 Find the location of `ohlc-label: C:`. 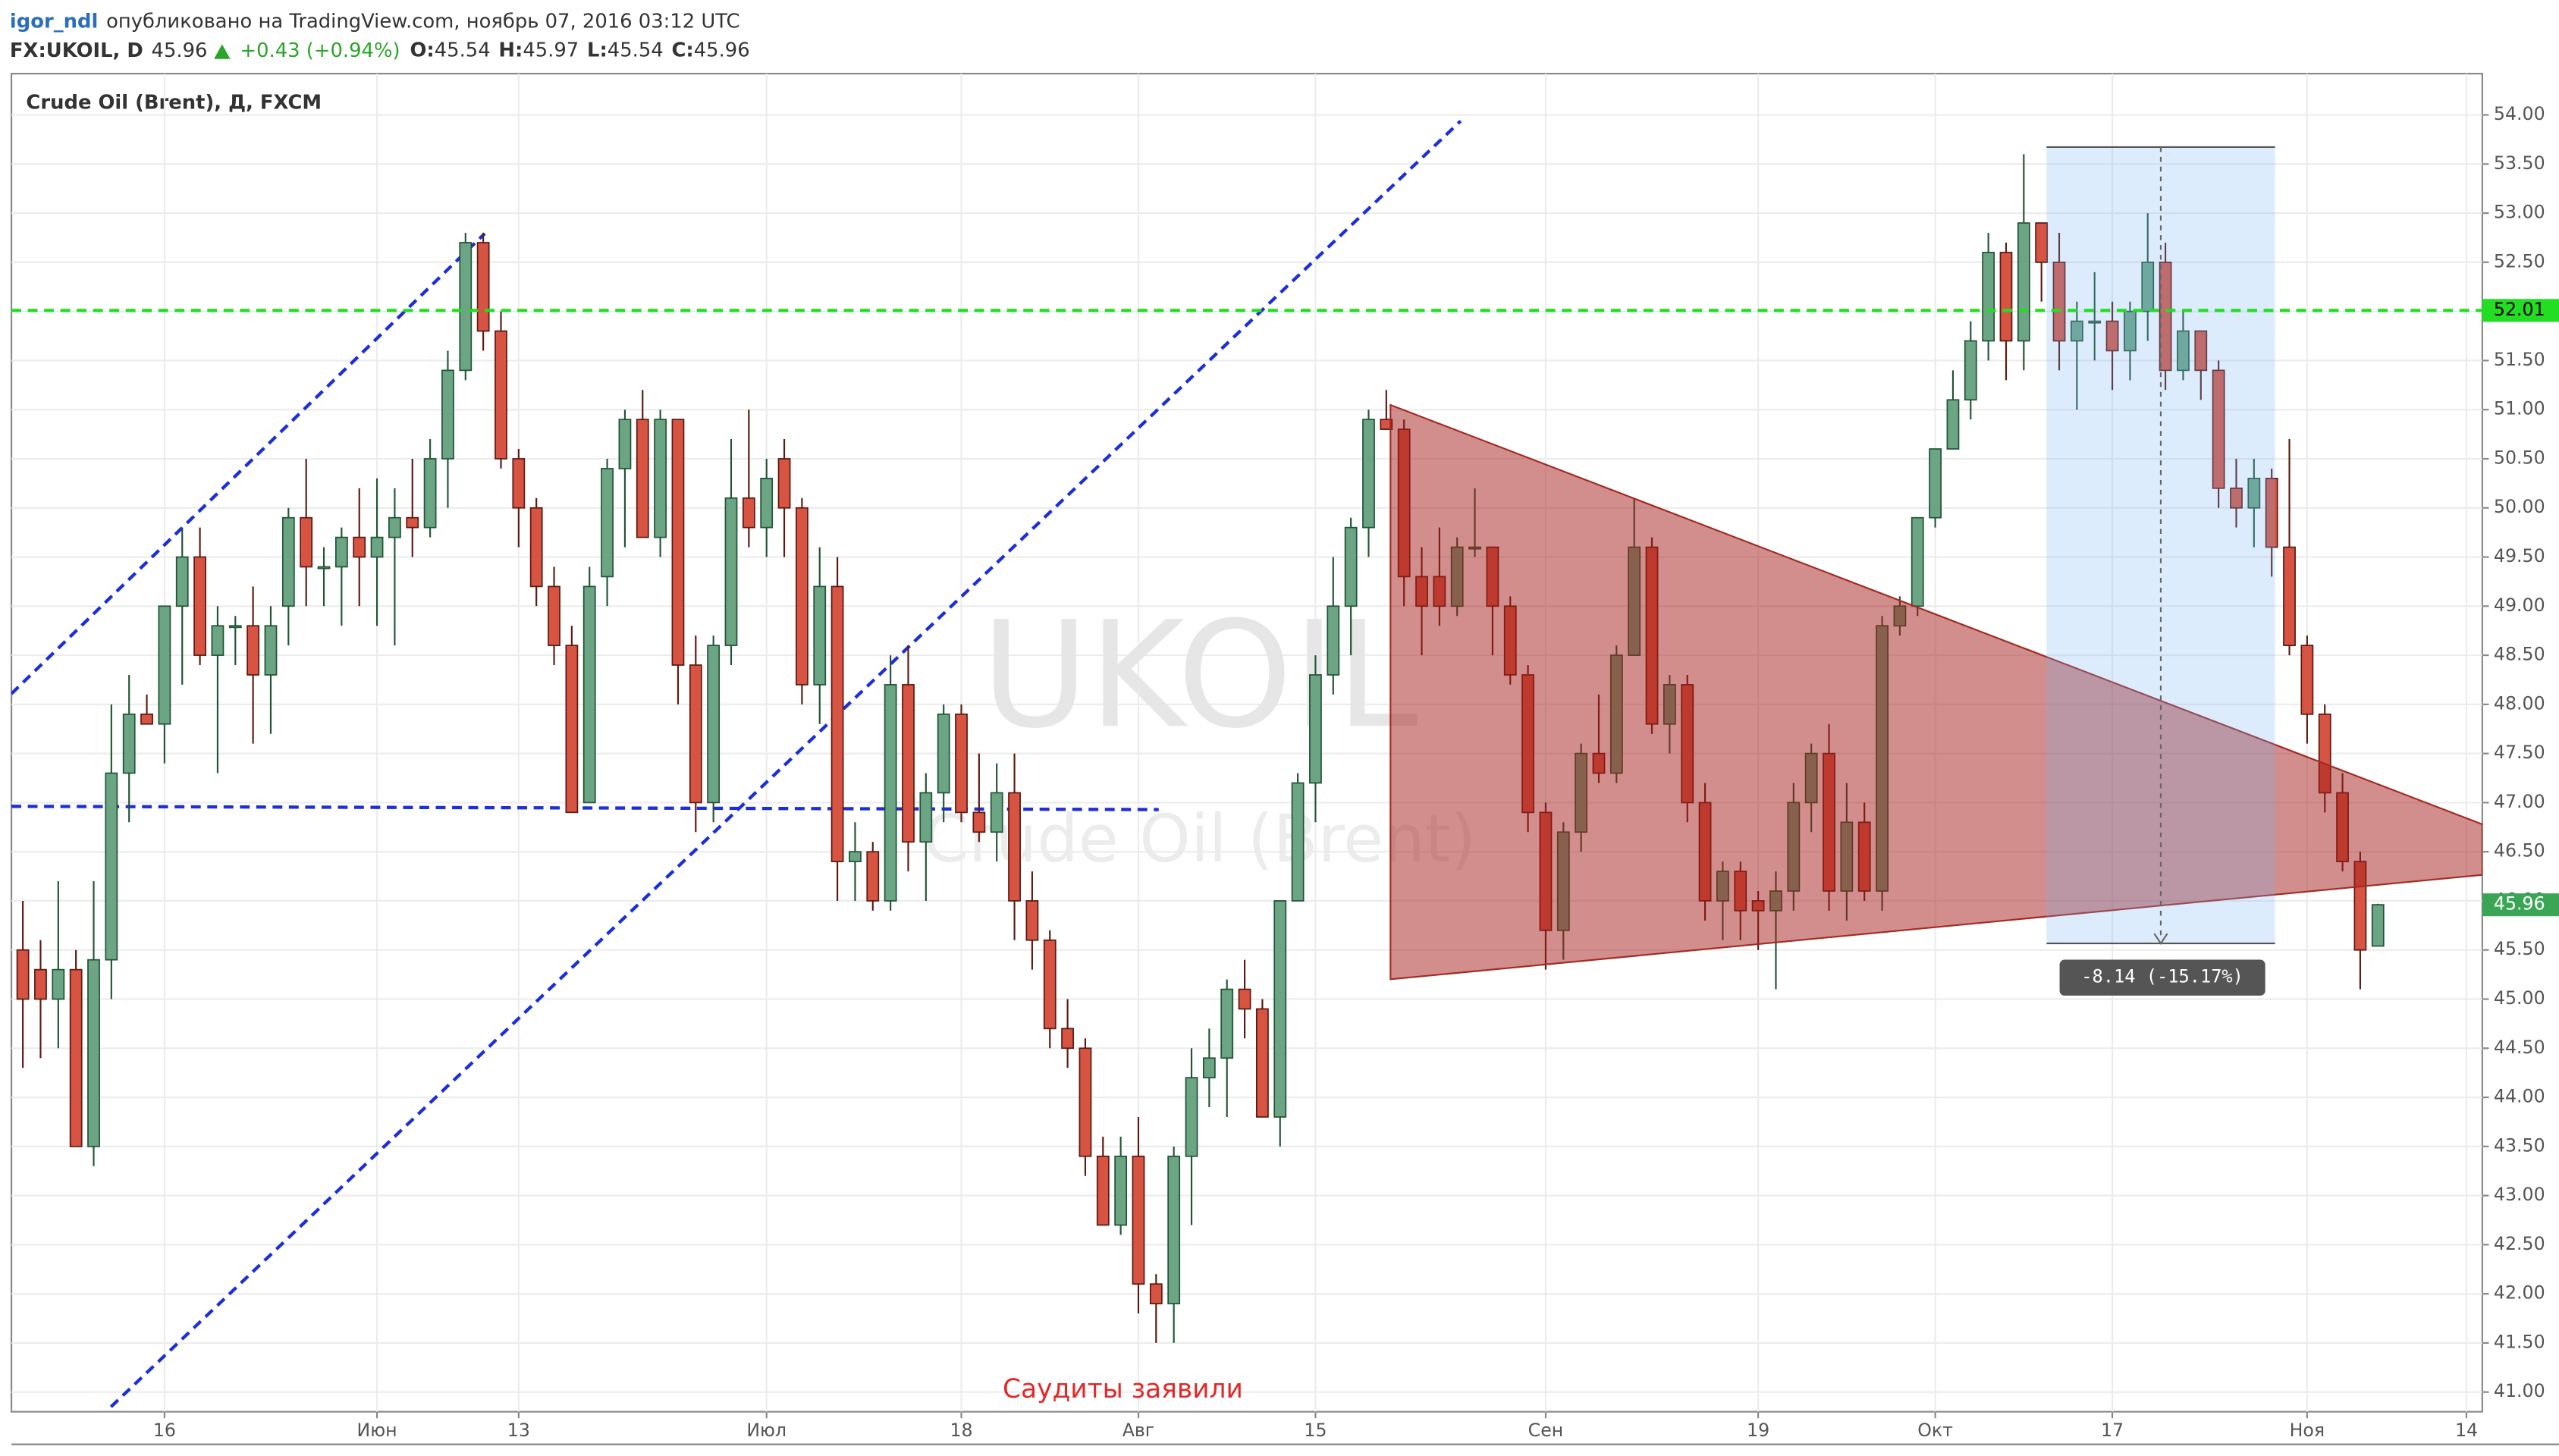

ohlc-label: C: is located at coordinates (682, 50).